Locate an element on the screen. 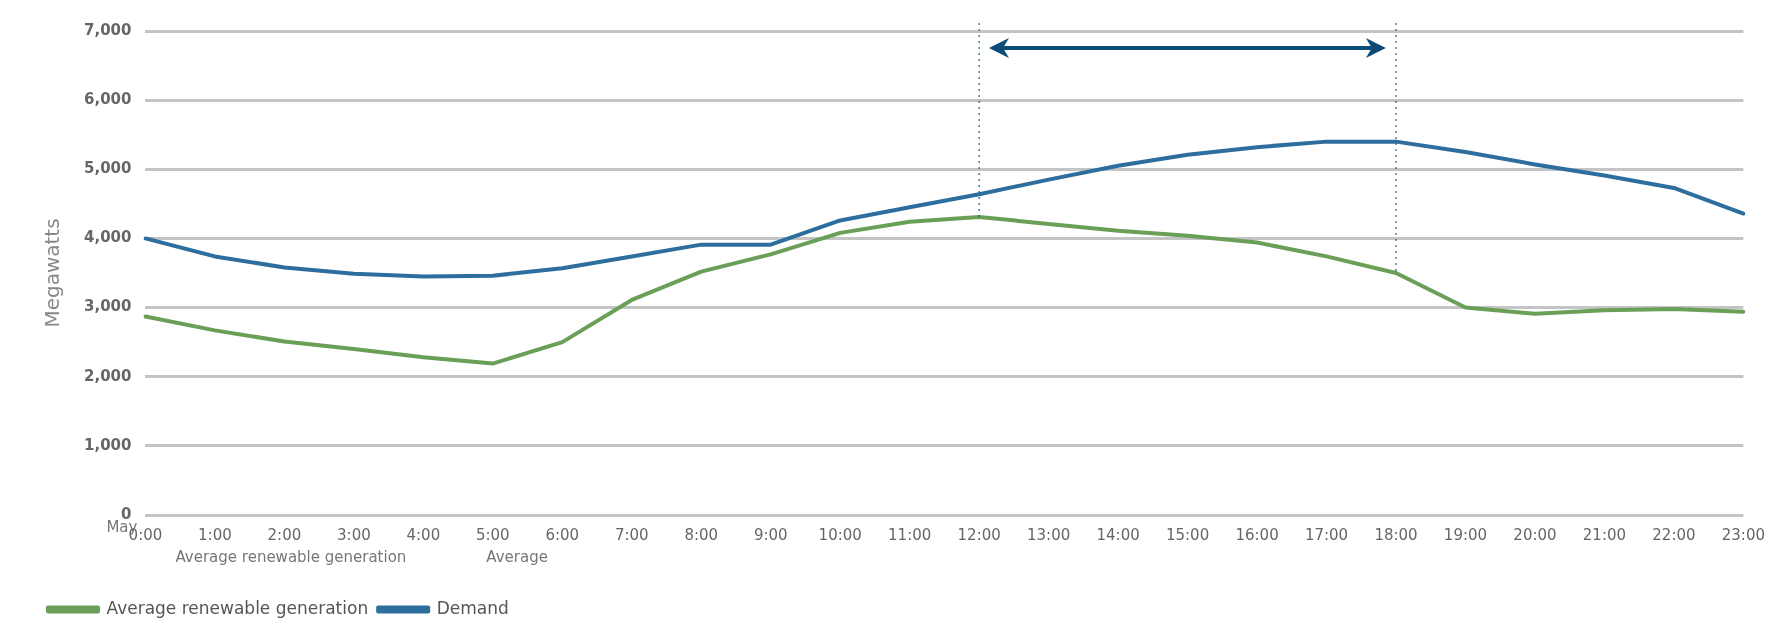  x-tick-label: 19:00 is located at coordinates (1465, 534).